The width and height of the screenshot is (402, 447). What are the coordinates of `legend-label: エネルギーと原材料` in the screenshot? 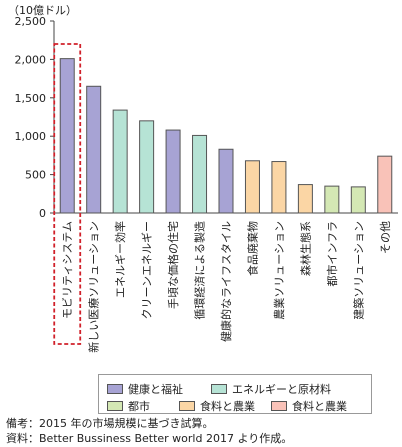 It's located at (281, 389).